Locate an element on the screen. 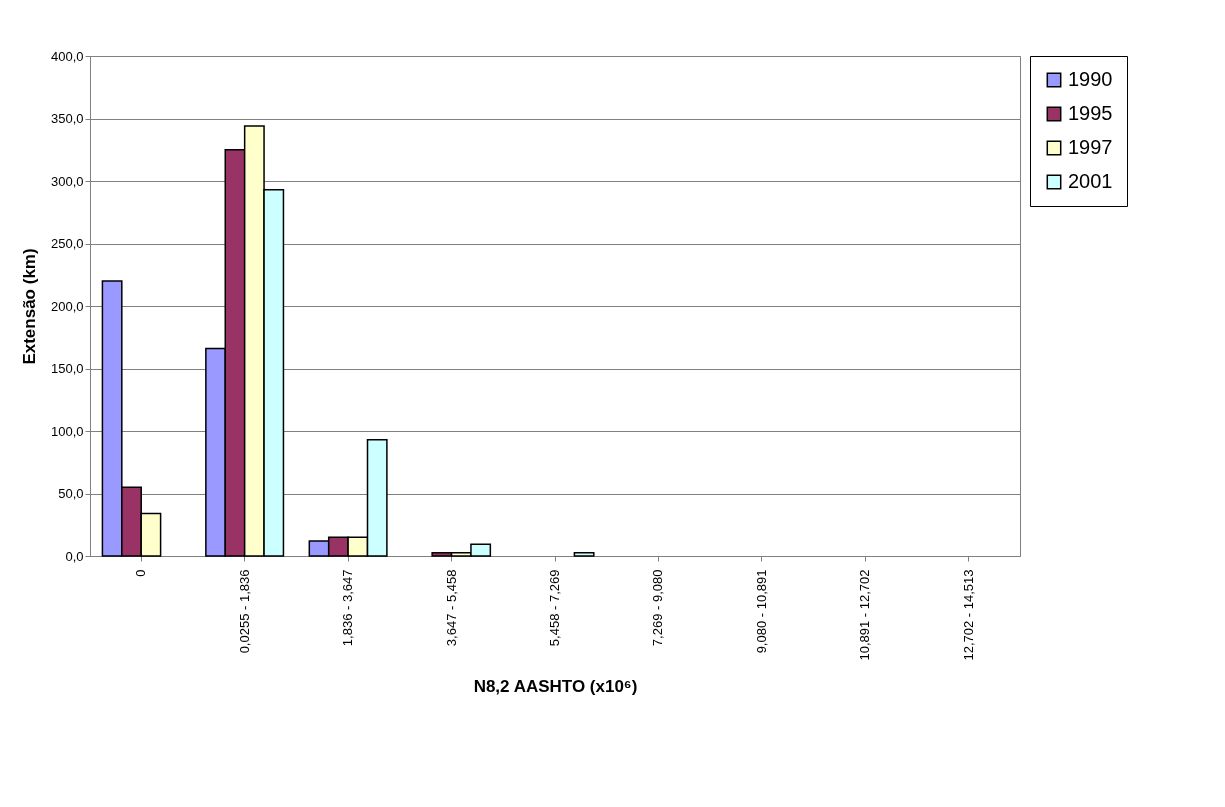 This screenshot has width=1225, height=807. x-tick-label: 12,702 - 14,513 is located at coordinates (968, 615).